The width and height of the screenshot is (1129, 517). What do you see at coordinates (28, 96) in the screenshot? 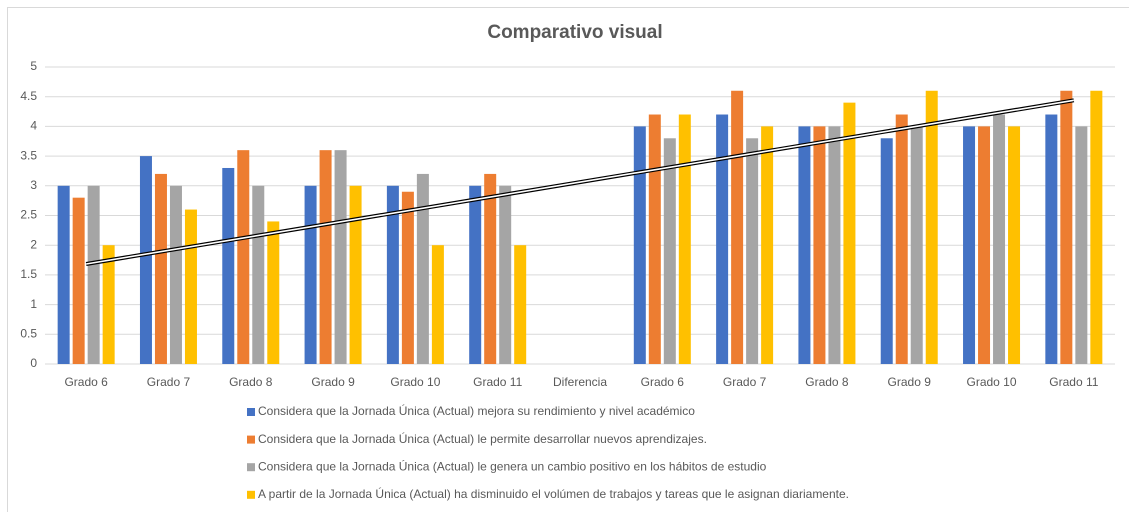
I see `y-tick-label: 4.5` at bounding box center [28, 96].